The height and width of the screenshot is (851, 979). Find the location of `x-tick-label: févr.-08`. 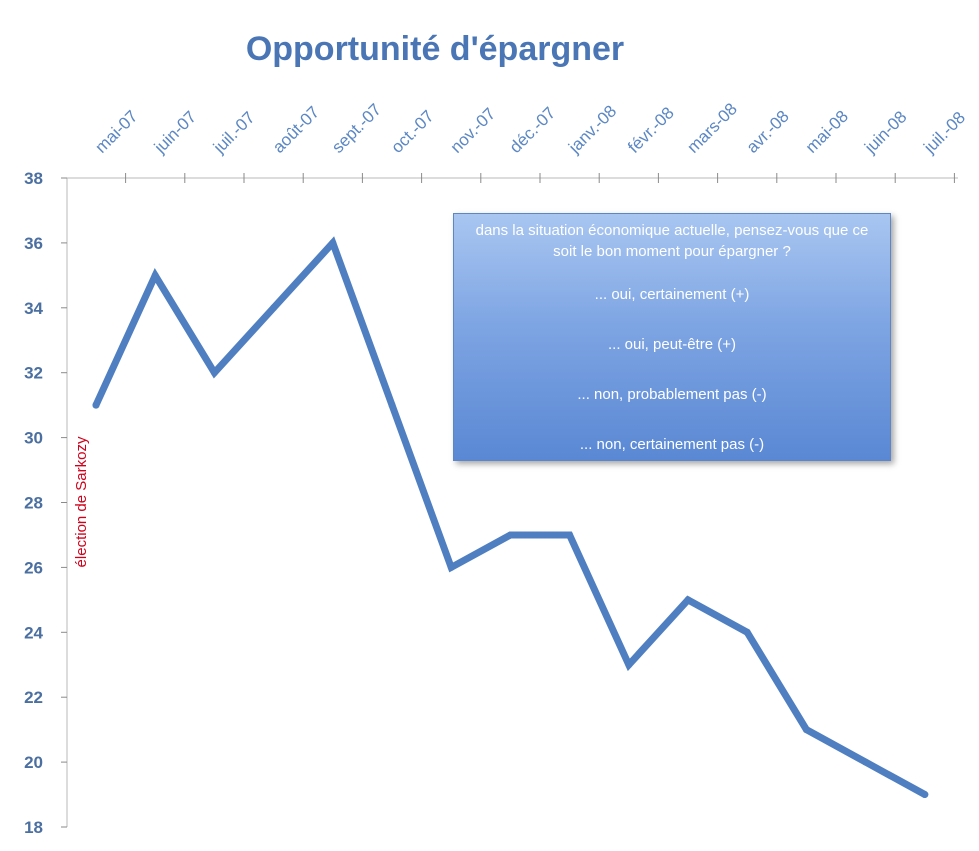

x-tick-label: févr.-08 is located at coordinates (651, 130).